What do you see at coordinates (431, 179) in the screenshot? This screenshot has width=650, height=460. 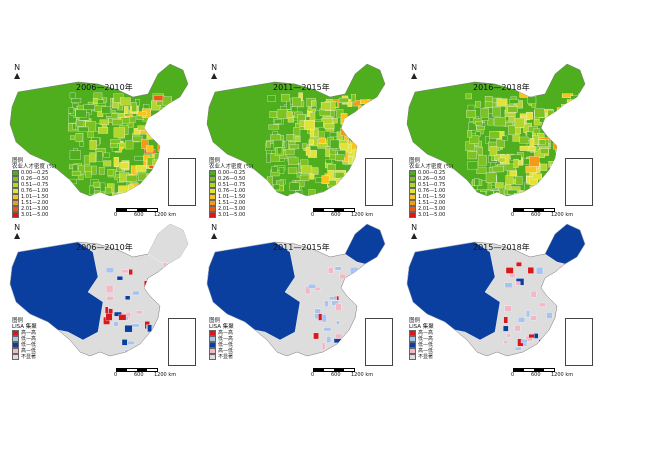 I see `legend-item: 0.26—0.50` at bounding box center [431, 179].